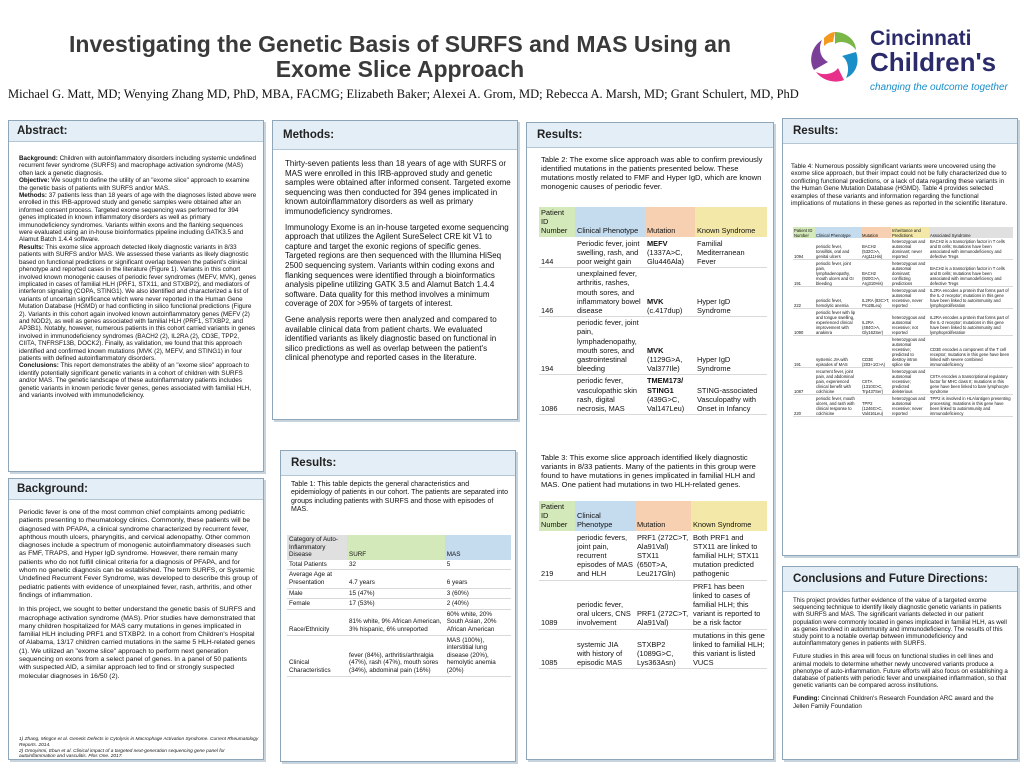  Describe the element at coordinates (663, 604) in the screenshot. I see `table3-mutation: PRF1 (272C>T, Ala91Val)` at that location.